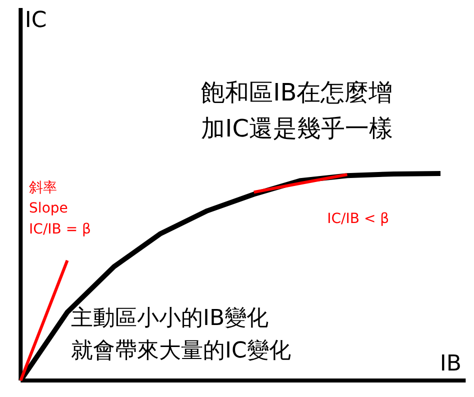 This screenshot has height=397, width=474. Describe the element at coordinates (358, 218) in the screenshot. I see `annotation: IC/IB < β` at that location.